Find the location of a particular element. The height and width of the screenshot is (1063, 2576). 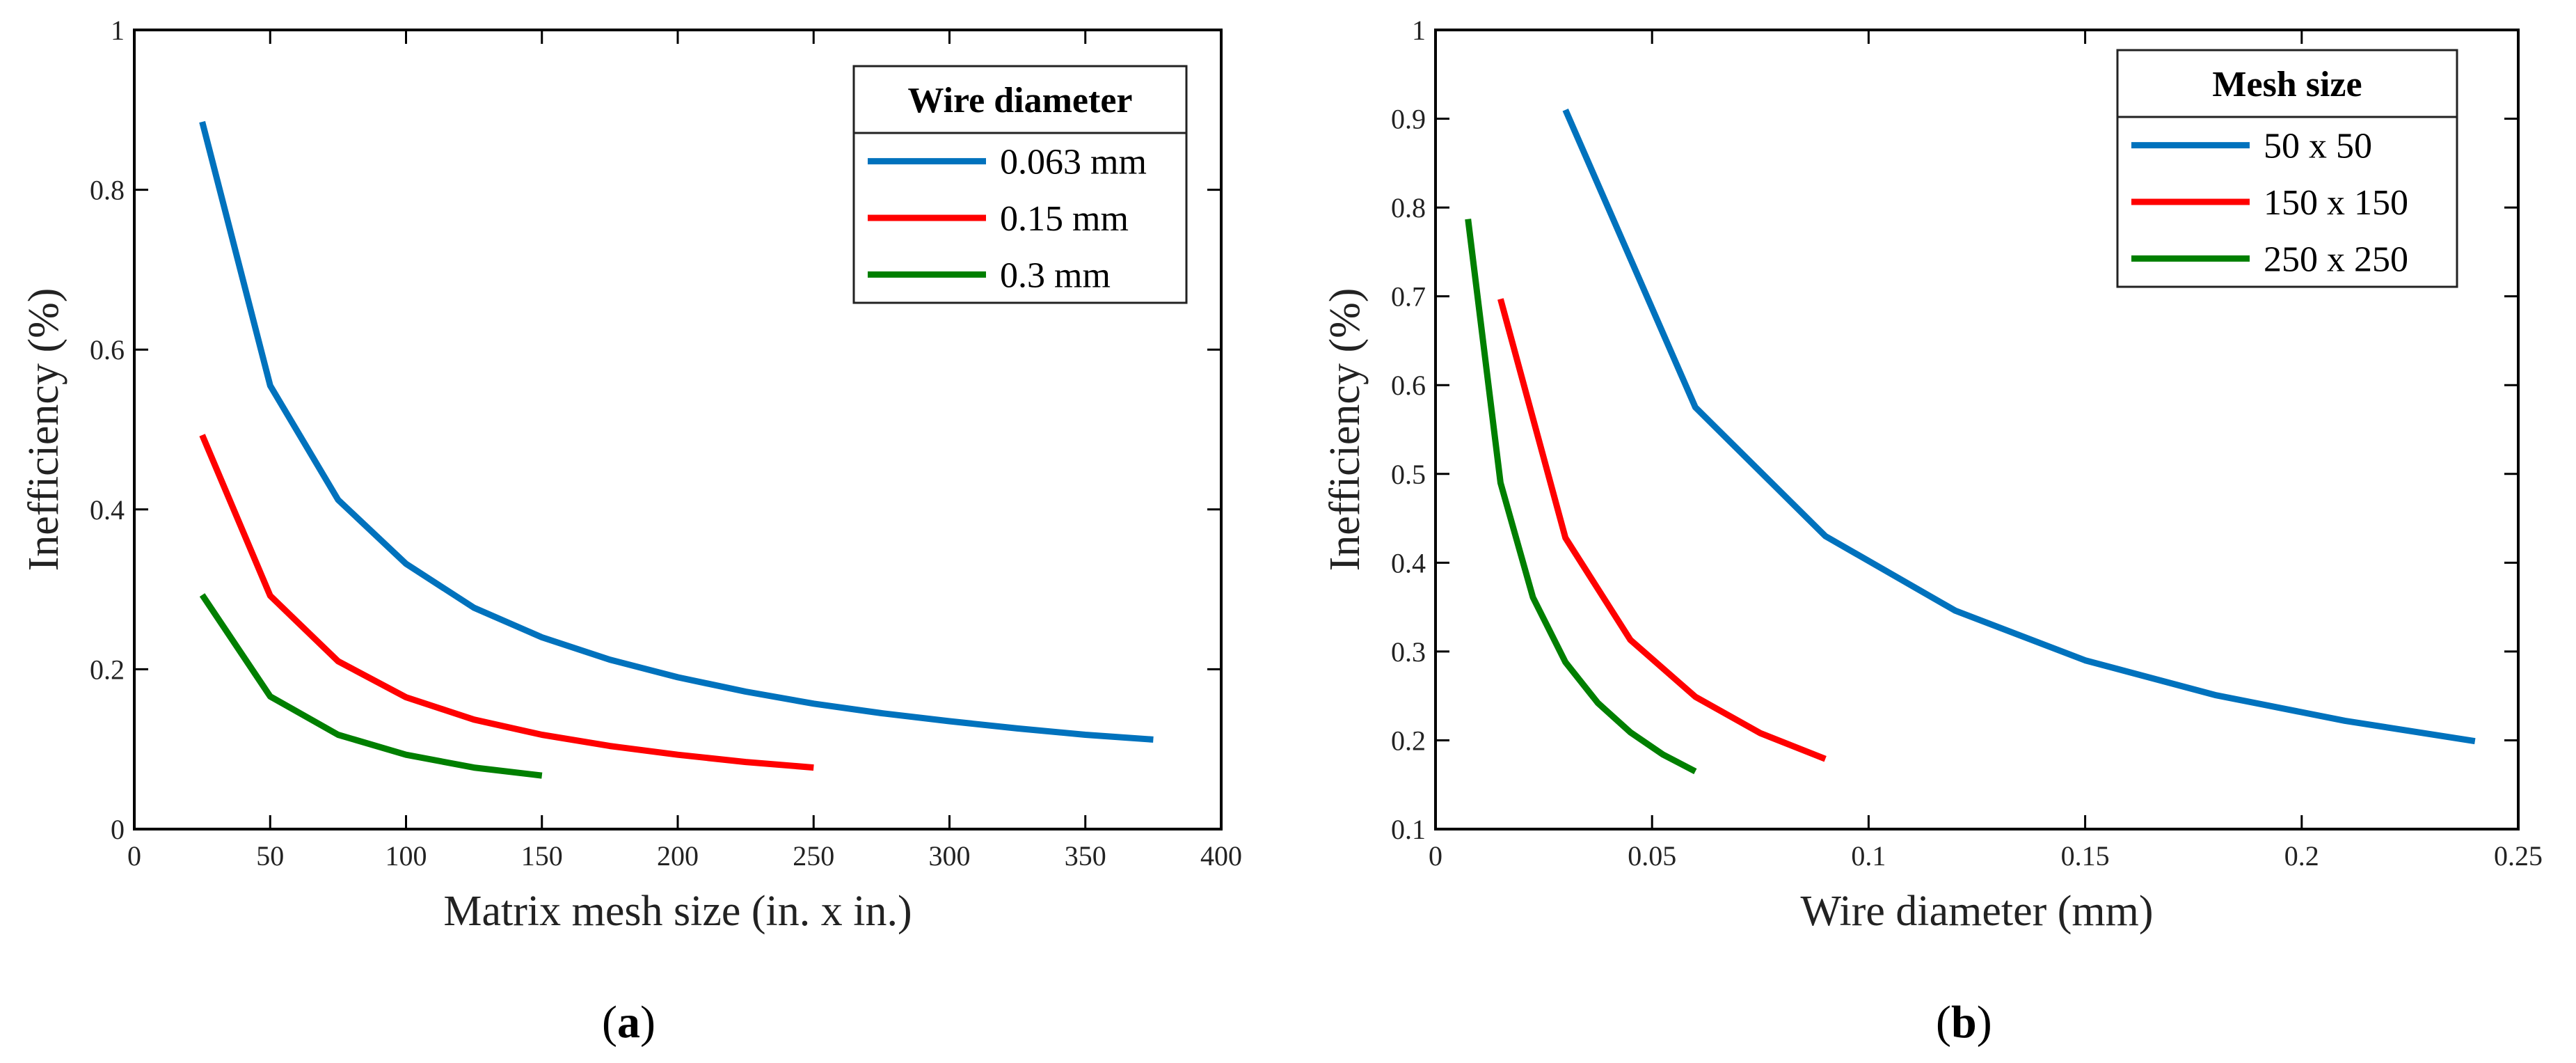

x-tick-label: 350 is located at coordinates (1085, 856).